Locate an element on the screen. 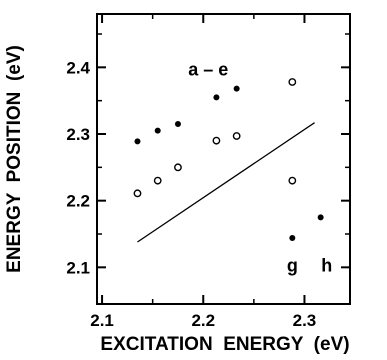  y-axis-label: ENERGY POSITION (eV) is located at coordinates (14, 159).